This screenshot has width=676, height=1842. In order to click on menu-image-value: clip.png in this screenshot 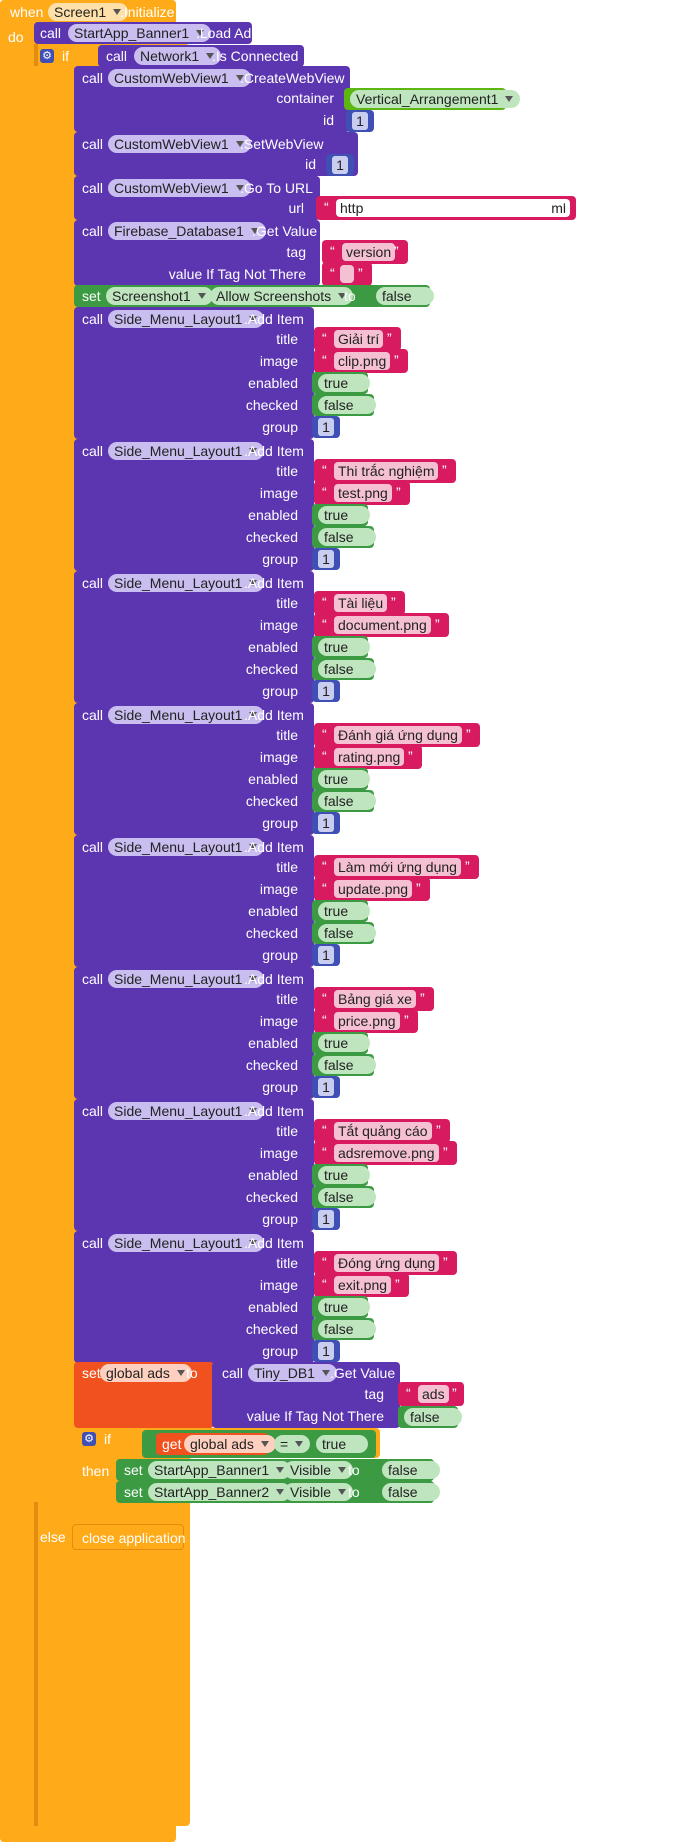, I will do `click(362, 361)`.